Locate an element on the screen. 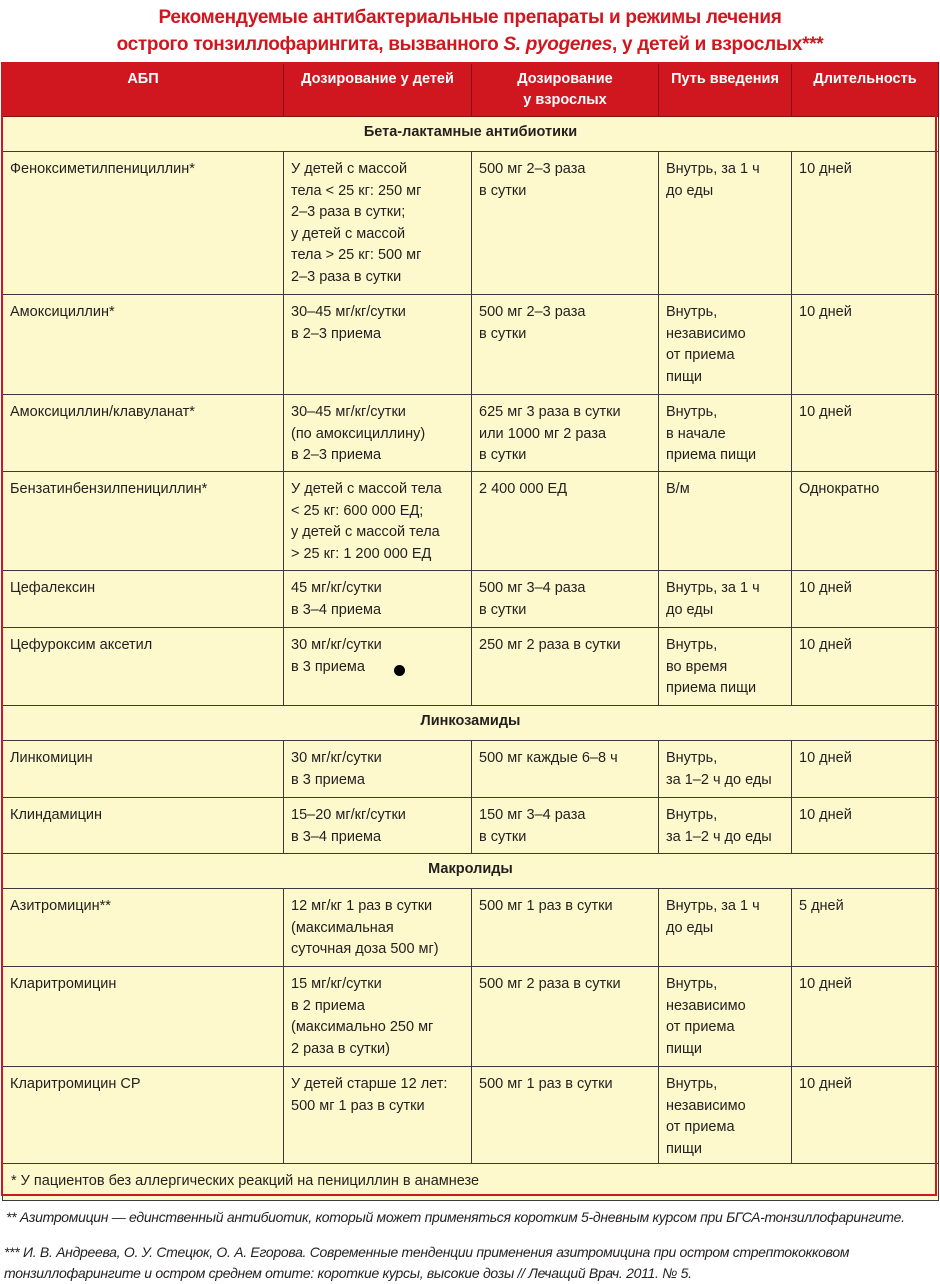 The width and height of the screenshot is (940, 1284). cell-adult: 500 мг 2 раза в сутки is located at coordinates (565, 1016).